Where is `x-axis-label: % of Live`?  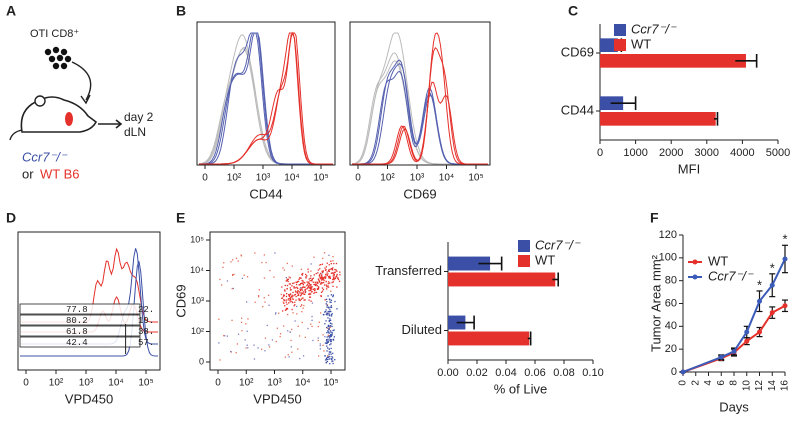 x-axis-label: % of Live is located at coordinates (520, 388).